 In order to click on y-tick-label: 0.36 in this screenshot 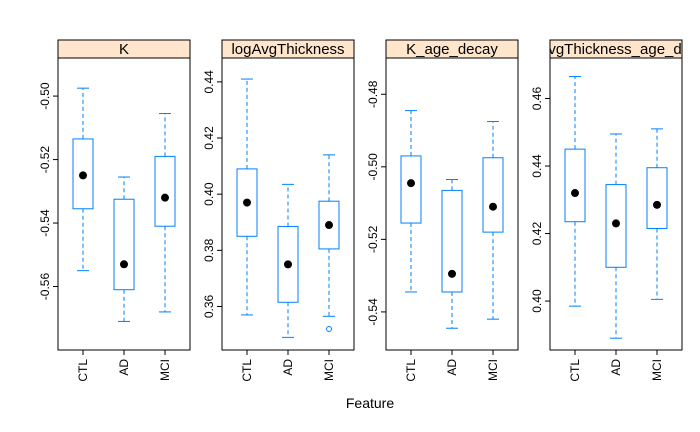, I will do `click(209, 306)`.